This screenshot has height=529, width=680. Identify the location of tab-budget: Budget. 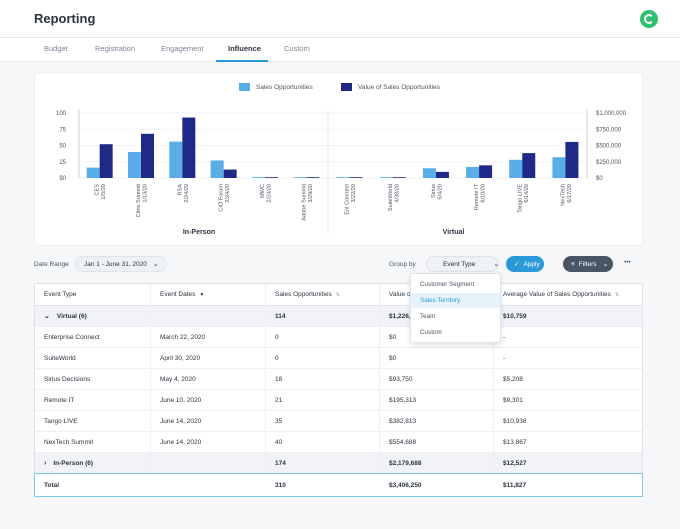
(56, 48).